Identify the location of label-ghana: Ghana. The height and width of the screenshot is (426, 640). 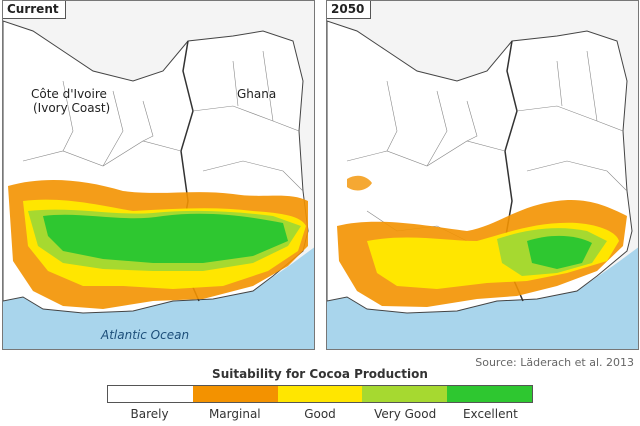
(257, 94).